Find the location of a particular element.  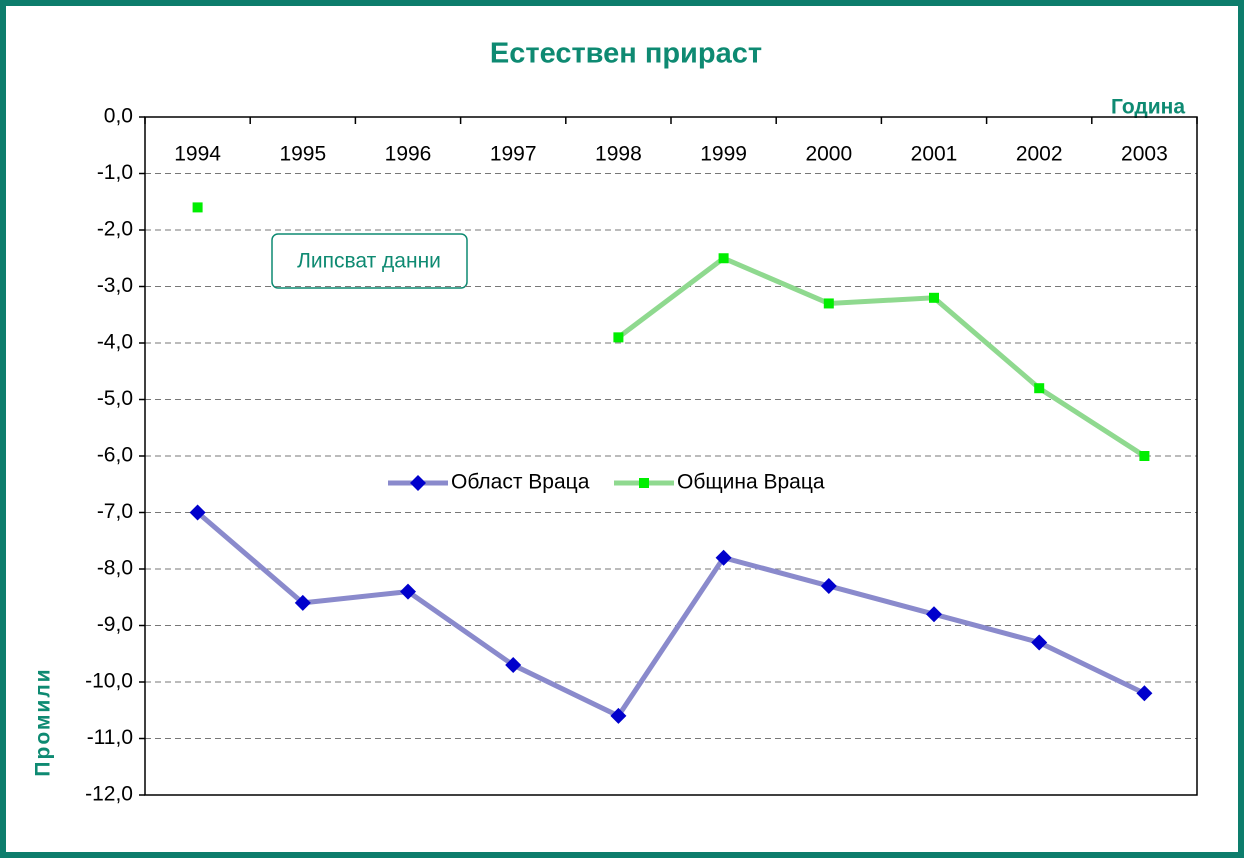

x-axis-label: Година is located at coordinates (1148, 107).